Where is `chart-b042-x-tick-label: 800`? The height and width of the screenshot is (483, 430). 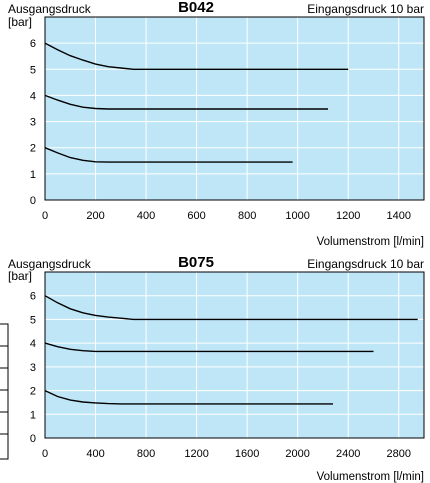
chart-b042-x-tick-label: 800 is located at coordinates (247, 216).